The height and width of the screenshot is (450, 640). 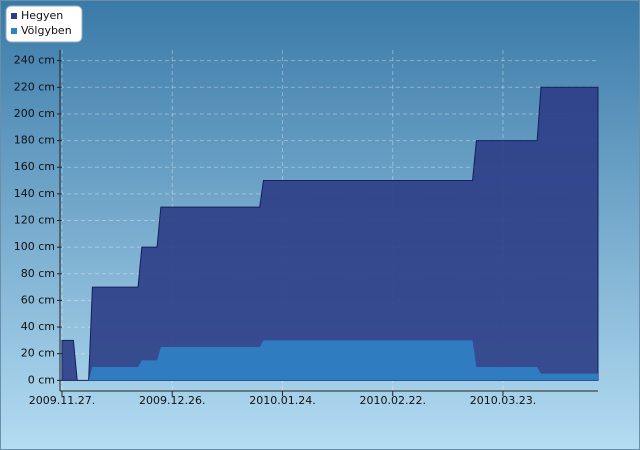 What do you see at coordinates (46, 30) in the screenshot?
I see `legend-label: Völgyben` at bounding box center [46, 30].